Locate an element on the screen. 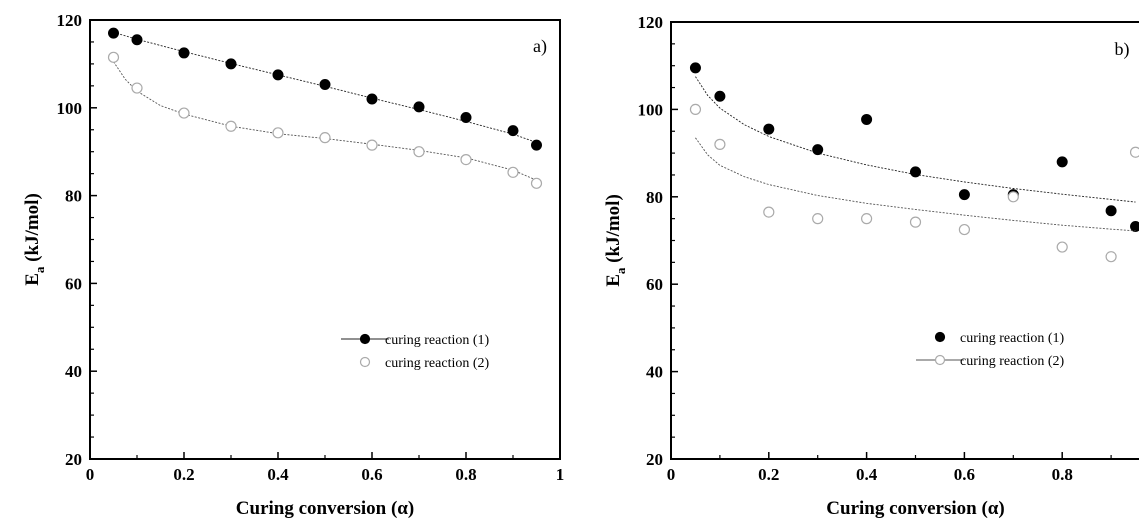  panel-b-y-tick-label: 20 is located at coordinates (654, 459).